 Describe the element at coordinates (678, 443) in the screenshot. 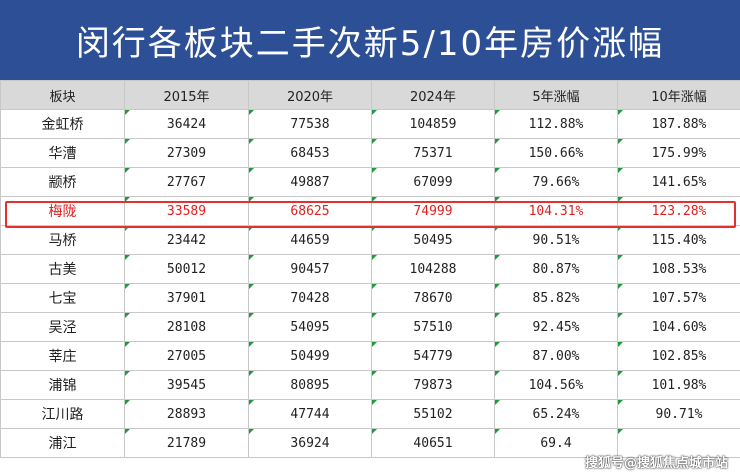

I see `cell-growth-10y` at that location.